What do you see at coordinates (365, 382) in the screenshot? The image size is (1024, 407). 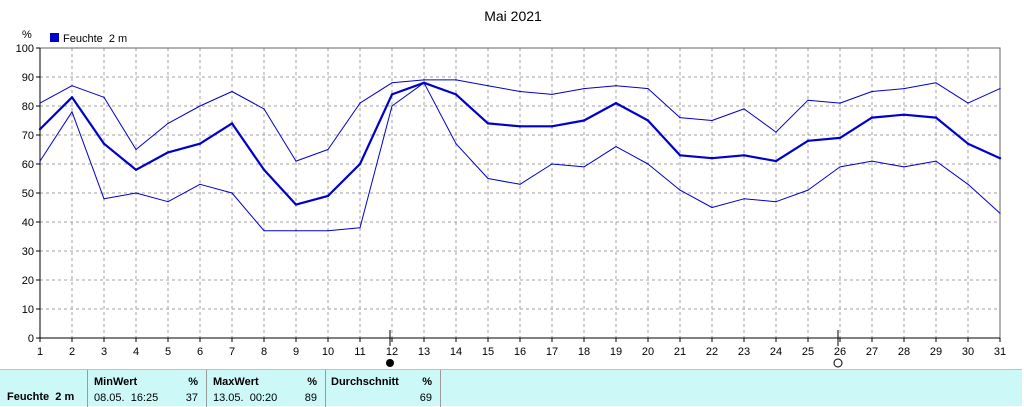 I see `avg-label: Durchschnitt` at bounding box center [365, 382].